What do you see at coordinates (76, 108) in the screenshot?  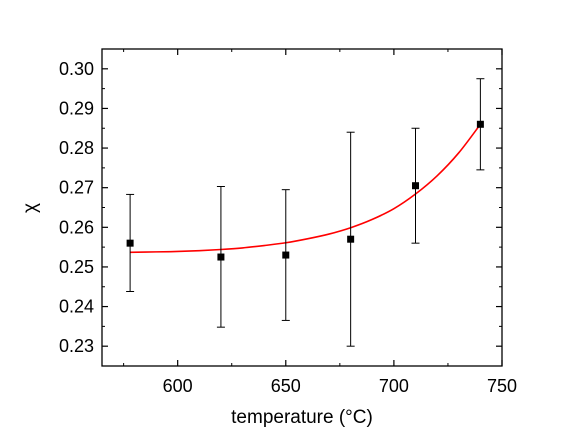 I see `y-tick-label: 0.29` at bounding box center [76, 108].